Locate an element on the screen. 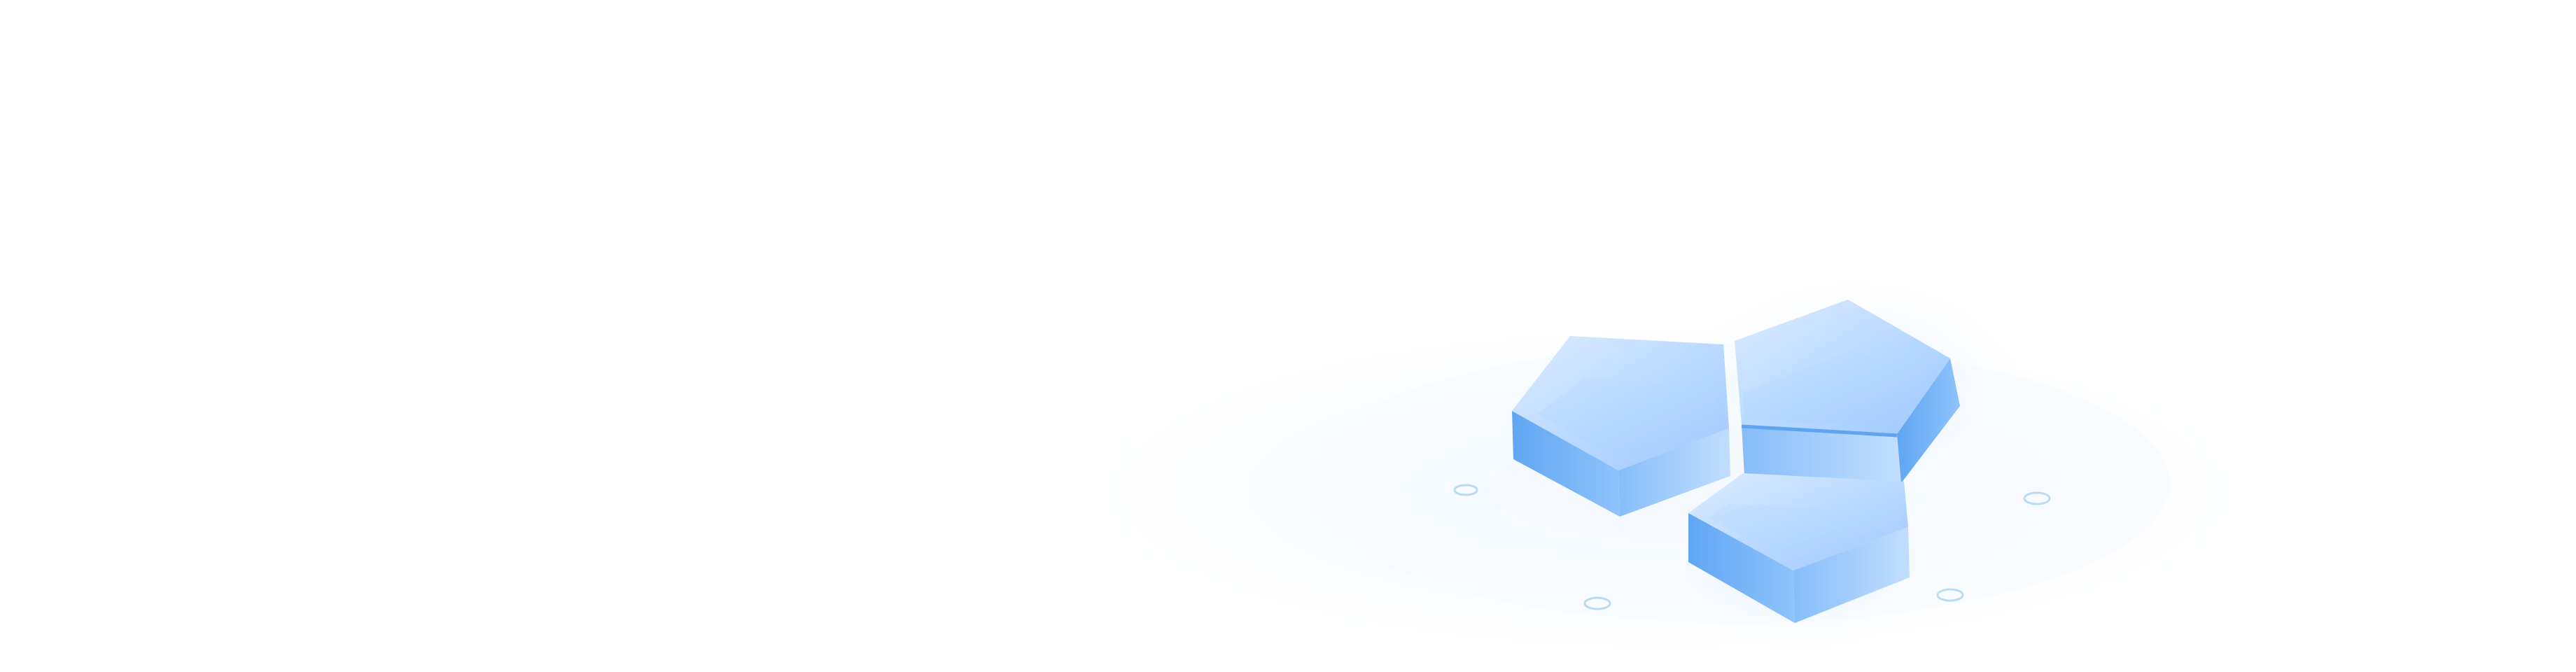 The height and width of the screenshot is (672, 2576). tile-left-side-front is located at coordinates (1566, 464).